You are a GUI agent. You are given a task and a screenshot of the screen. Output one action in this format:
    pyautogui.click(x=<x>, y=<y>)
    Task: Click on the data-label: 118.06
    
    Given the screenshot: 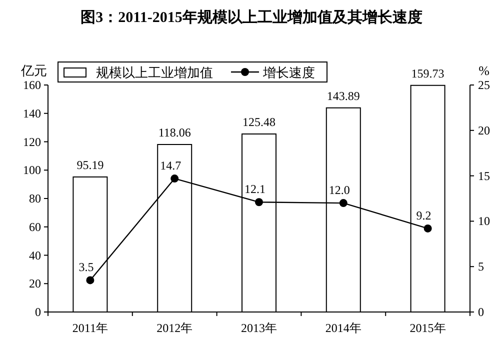 What is the action you would take?
    pyautogui.click(x=174, y=133)
    